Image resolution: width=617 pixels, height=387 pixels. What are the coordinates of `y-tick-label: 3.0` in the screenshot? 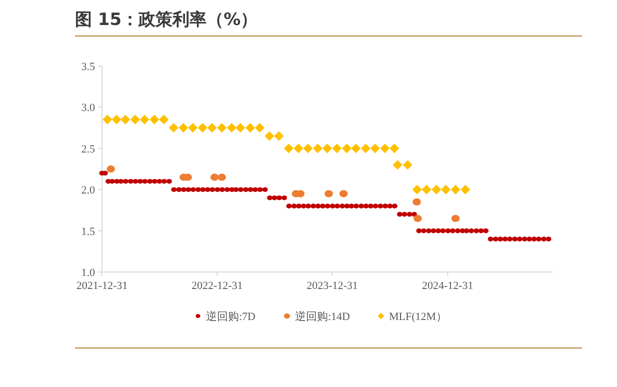 It's located at (88, 108).